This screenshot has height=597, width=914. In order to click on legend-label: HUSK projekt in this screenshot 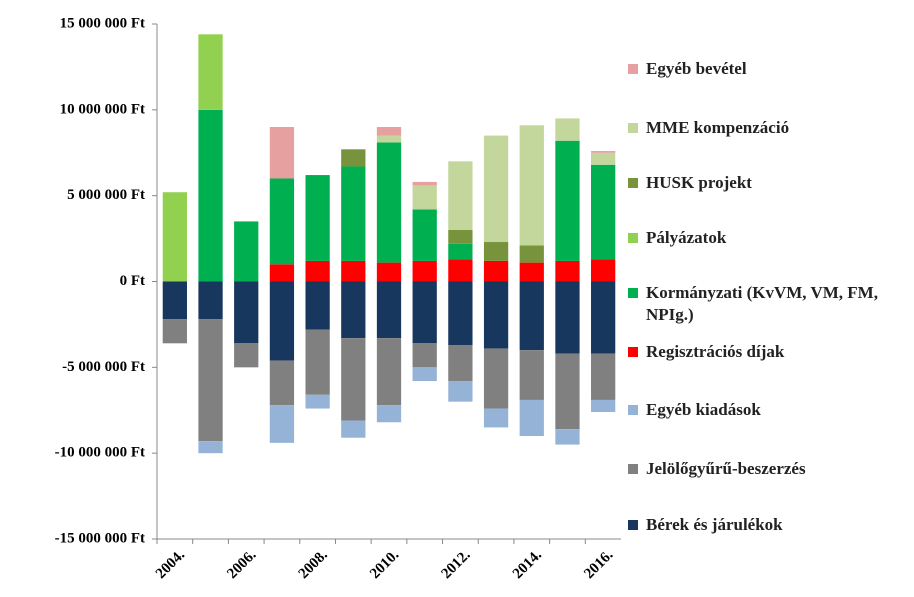, I will do `click(699, 182)`.